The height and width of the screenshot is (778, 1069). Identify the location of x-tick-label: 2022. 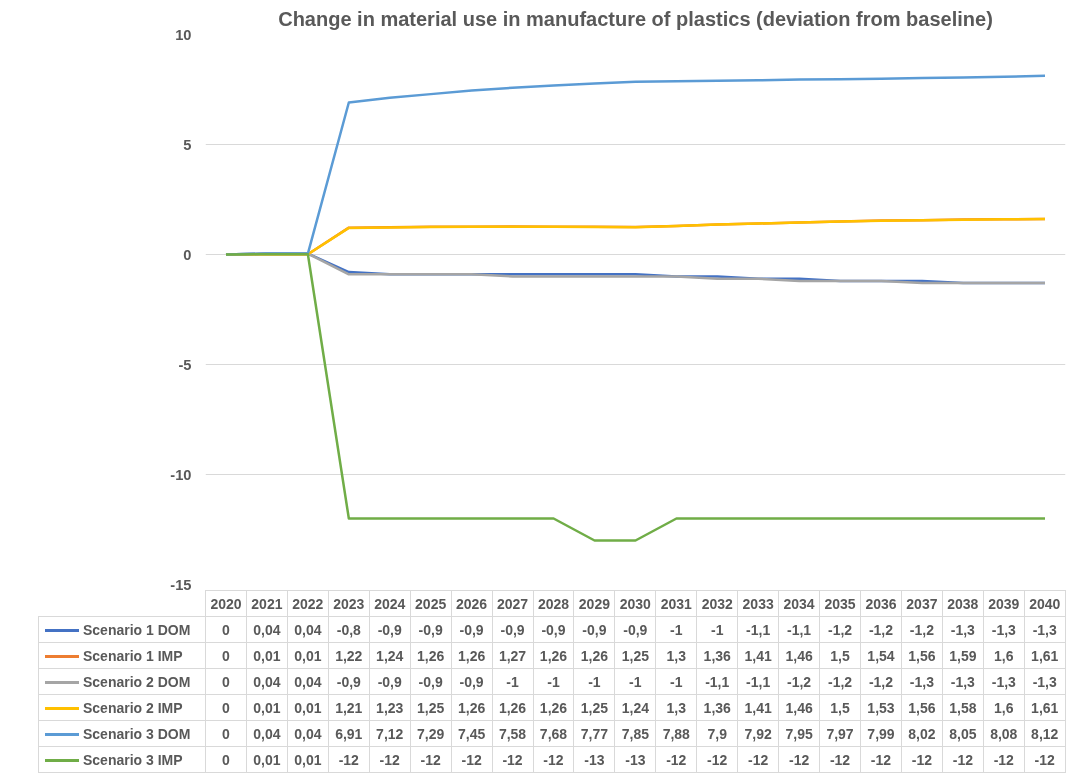
(308, 603).